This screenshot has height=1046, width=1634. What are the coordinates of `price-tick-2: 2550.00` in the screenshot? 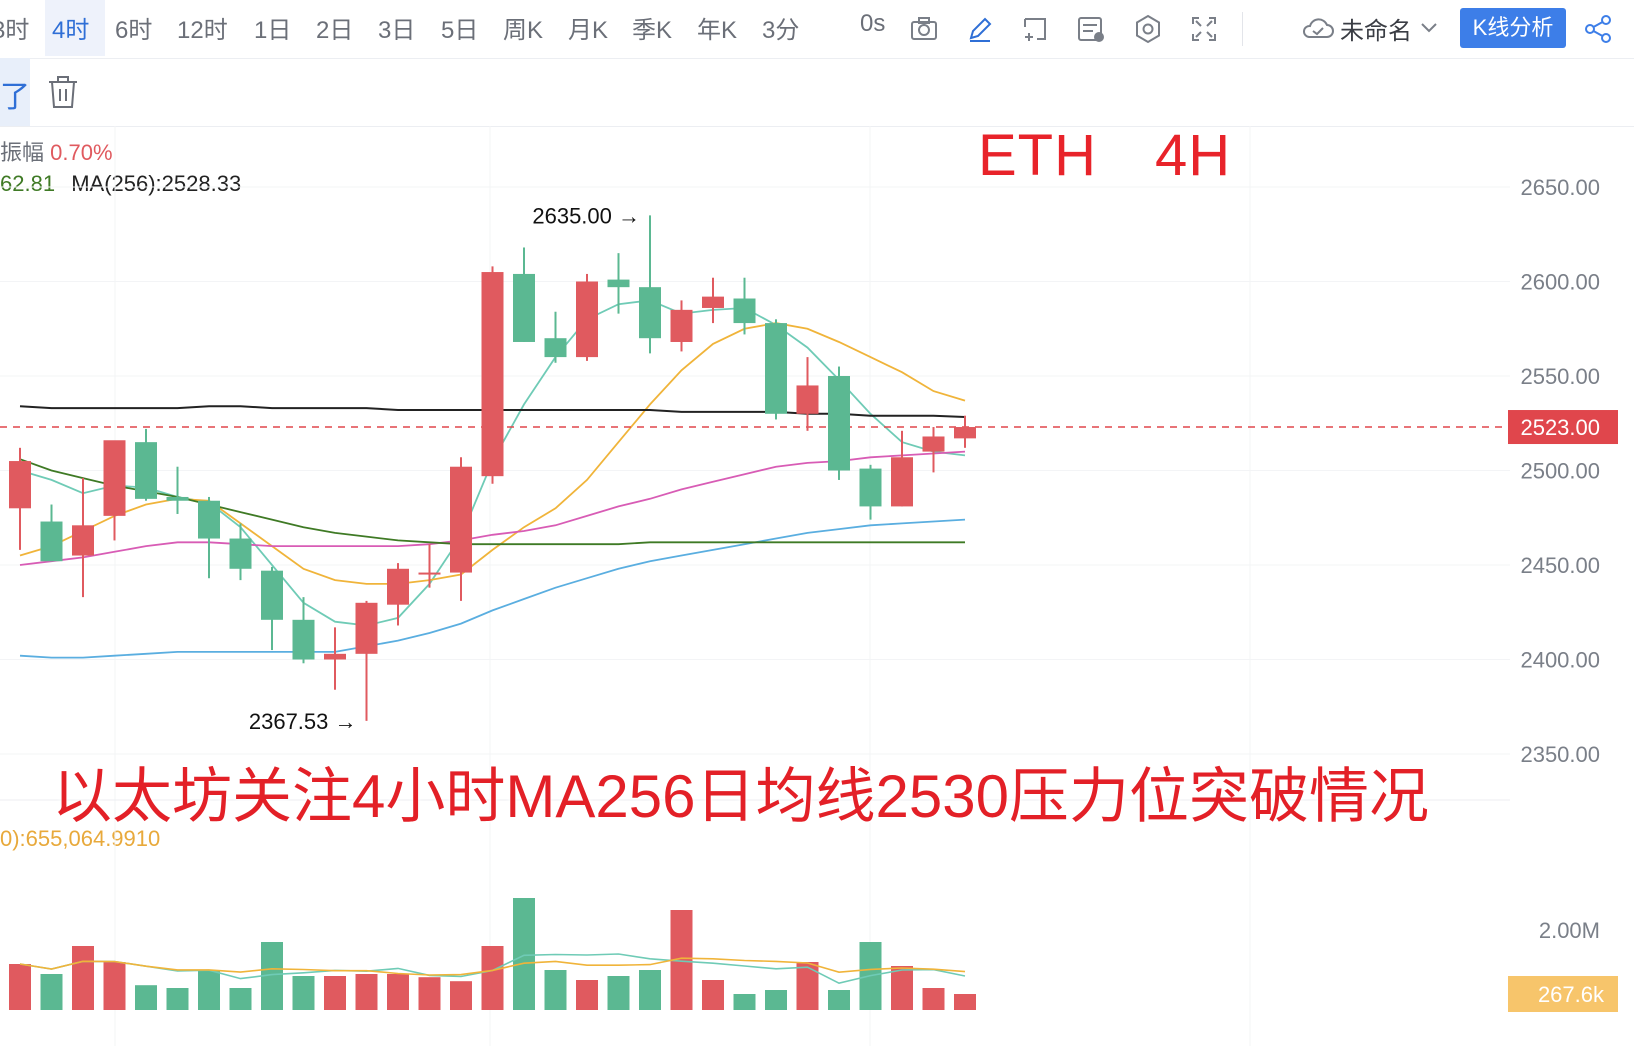 It's located at (1560, 376).